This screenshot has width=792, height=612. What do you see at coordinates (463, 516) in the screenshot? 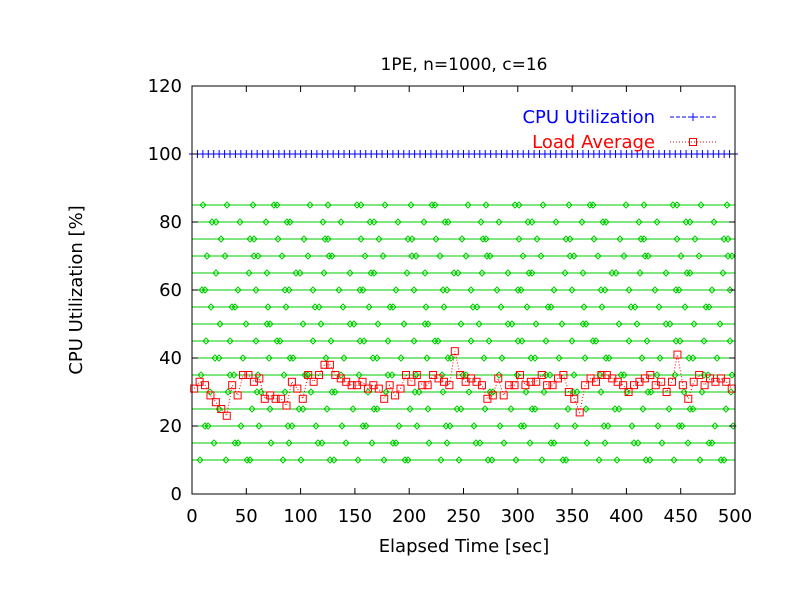
I see `x-tick-label: 250` at bounding box center [463, 516].